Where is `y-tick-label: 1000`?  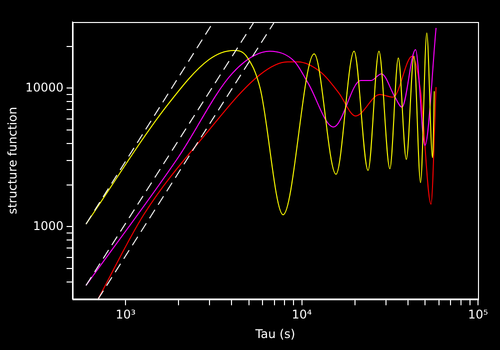 y-tick-label: 1000 is located at coordinates (48, 225).